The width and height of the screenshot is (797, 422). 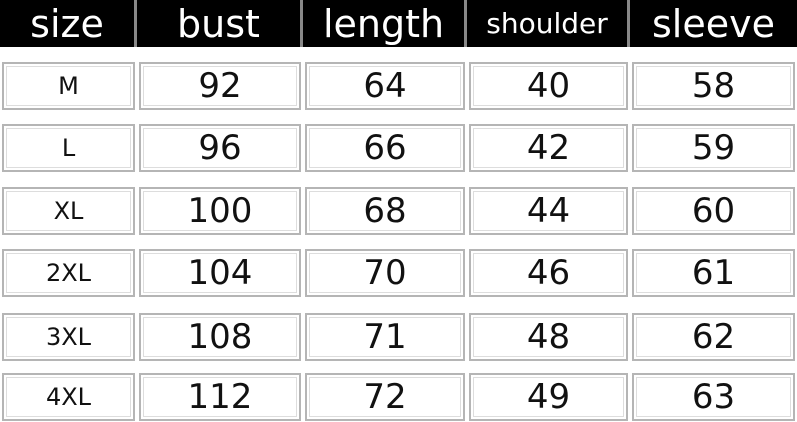 I want to click on cell-sleeve: 62, so click(x=713, y=337).